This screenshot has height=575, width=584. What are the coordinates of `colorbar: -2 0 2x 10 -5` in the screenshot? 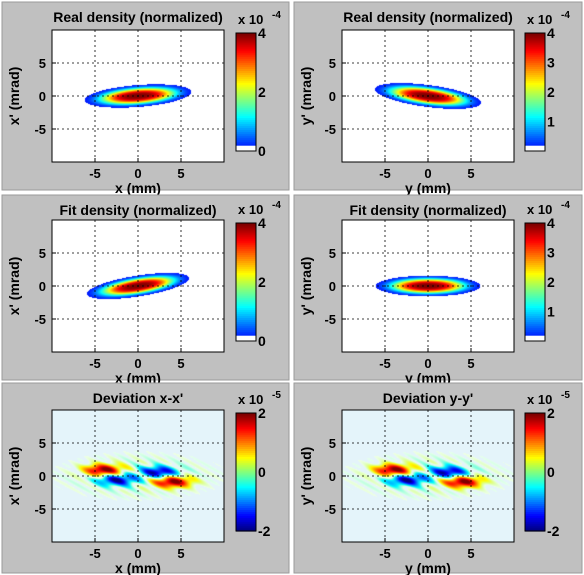 It's located at (258, 464).